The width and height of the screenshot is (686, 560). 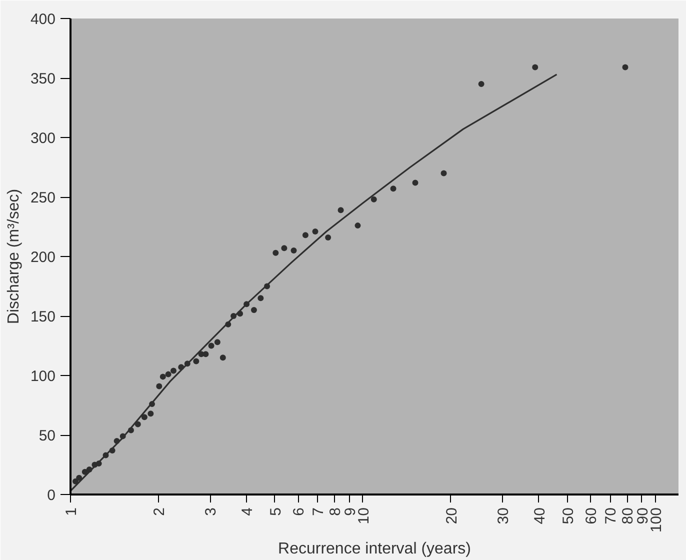 I want to click on x-tick-label: 60, so click(x=591, y=515).